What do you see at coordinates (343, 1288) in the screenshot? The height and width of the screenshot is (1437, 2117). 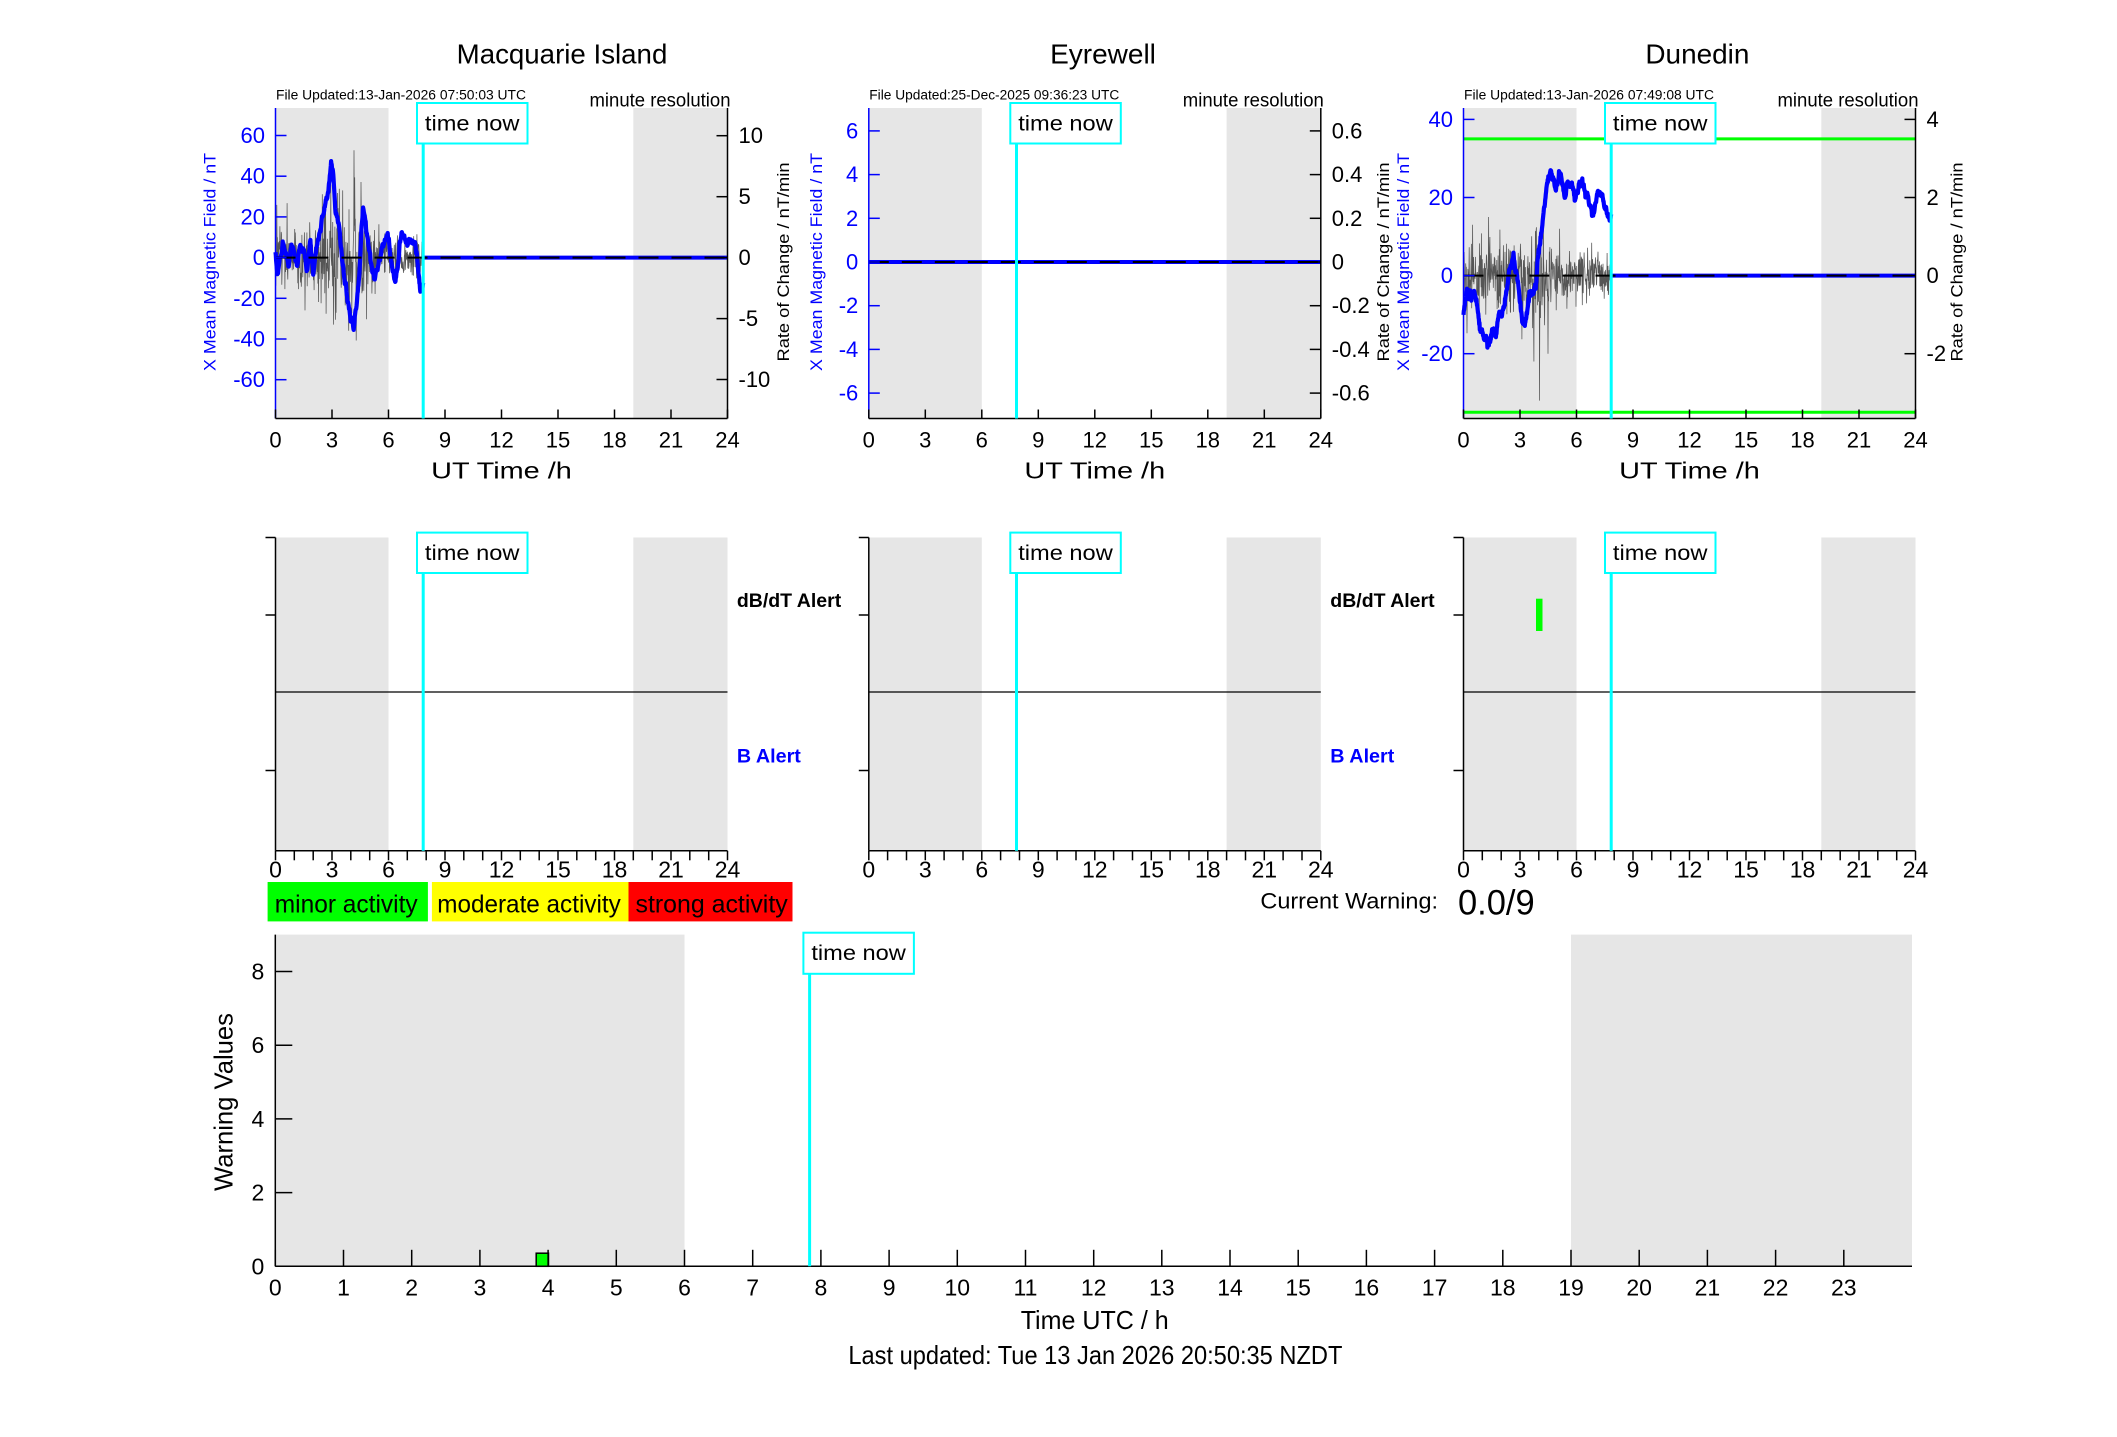 I see `svg-text: 1` at bounding box center [343, 1288].